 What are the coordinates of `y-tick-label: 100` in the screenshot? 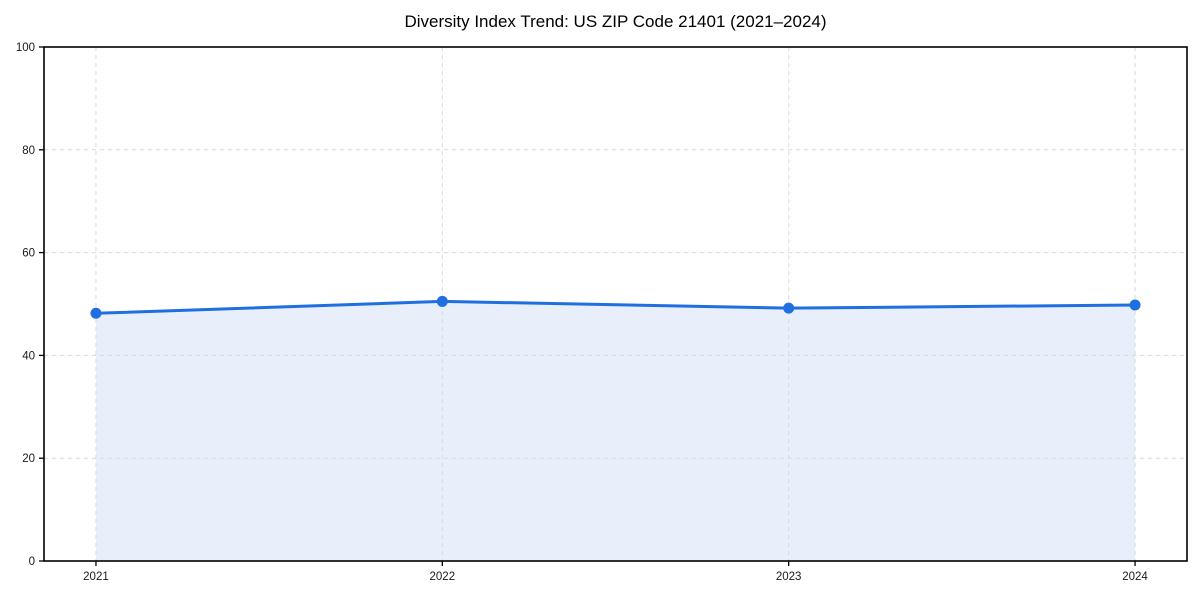 It's located at (25, 48).